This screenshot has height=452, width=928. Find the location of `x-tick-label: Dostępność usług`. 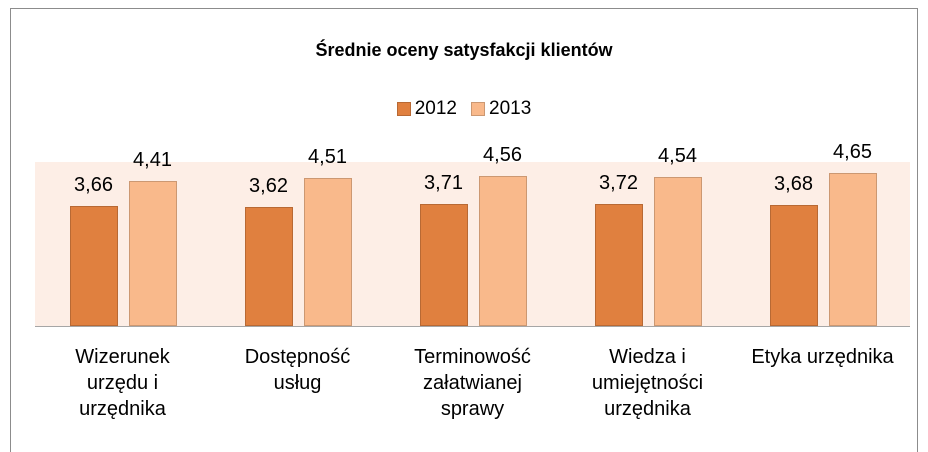

x-tick-label: Dostępność usług is located at coordinates (297, 370).